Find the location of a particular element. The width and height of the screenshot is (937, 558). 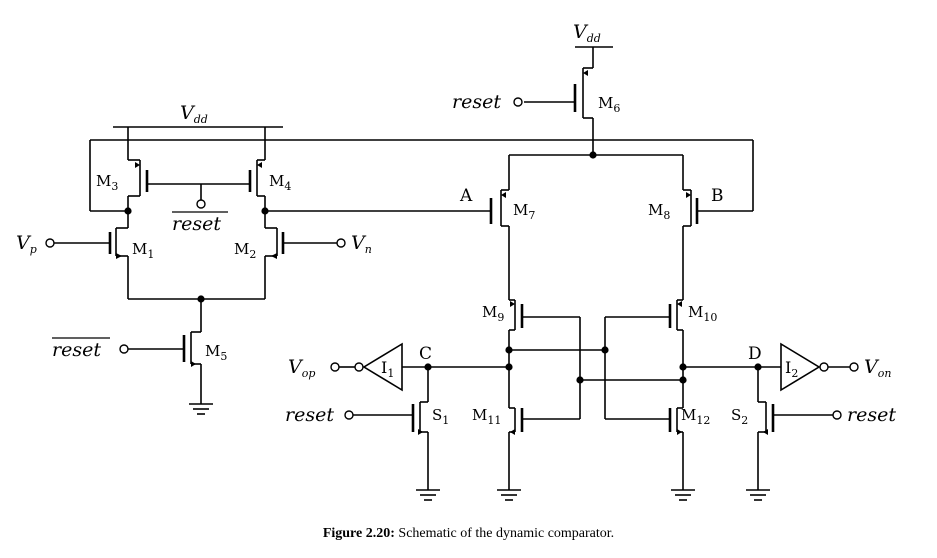

reset-top-terminal is located at coordinates (518, 102).